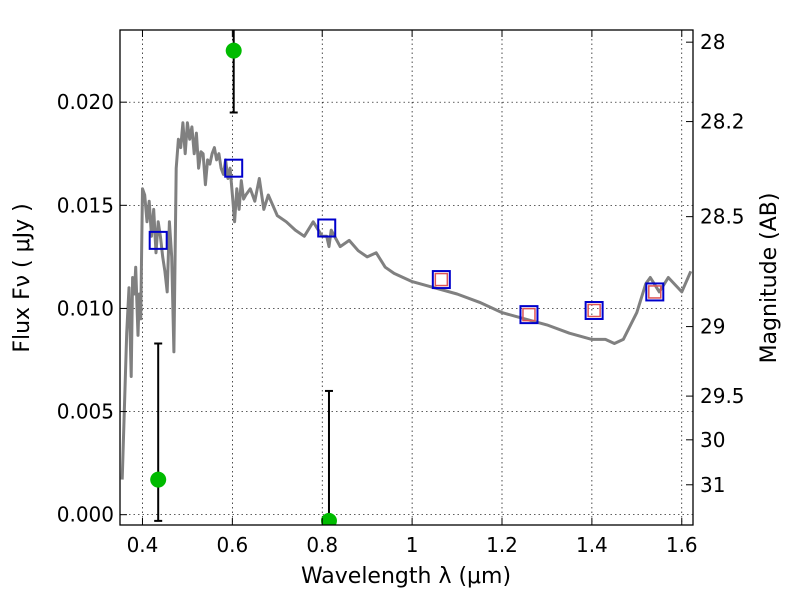  I want to click on y2-tick-label: 31, so click(712, 485).